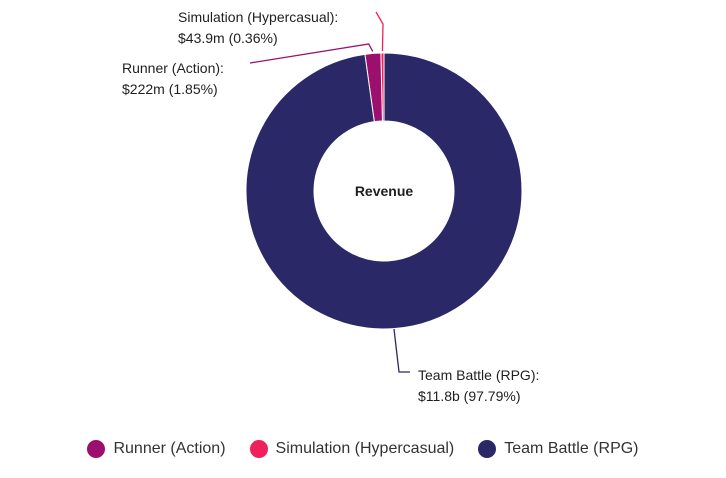  I want to click on legend-label: Team Battle (RPG), so click(571, 448).